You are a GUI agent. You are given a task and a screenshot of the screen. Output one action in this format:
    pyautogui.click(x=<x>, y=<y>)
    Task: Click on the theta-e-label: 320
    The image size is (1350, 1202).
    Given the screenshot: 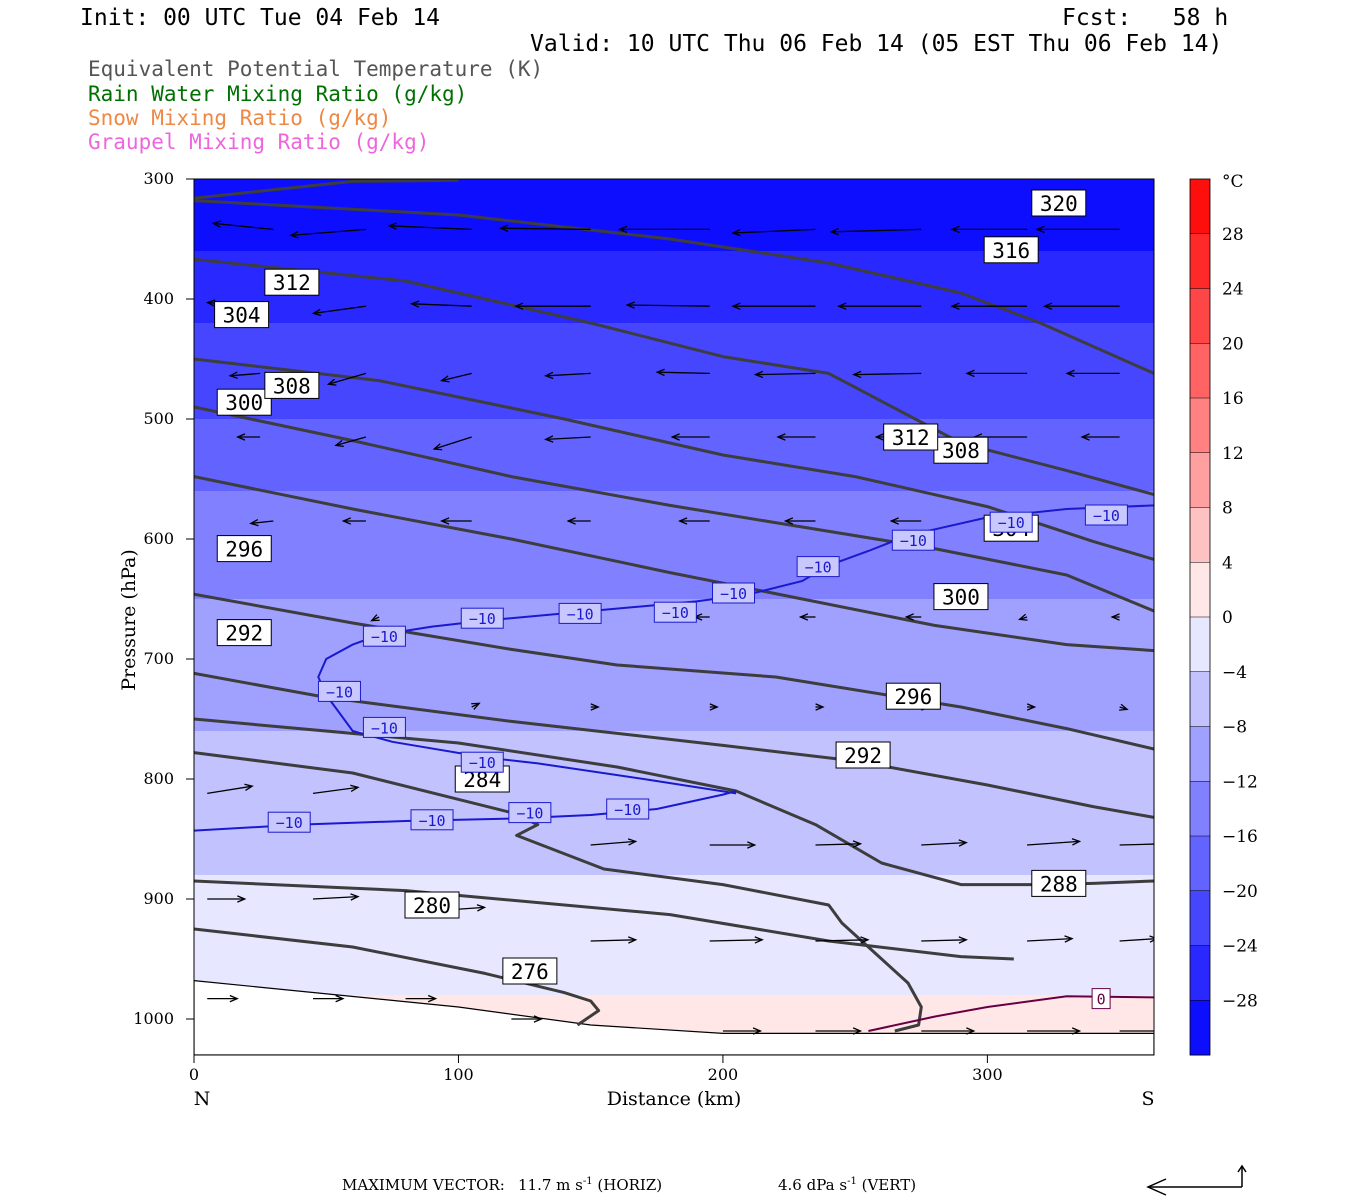 What is the action you would take?
    pyautogui.click(x=1059, y=204)
    